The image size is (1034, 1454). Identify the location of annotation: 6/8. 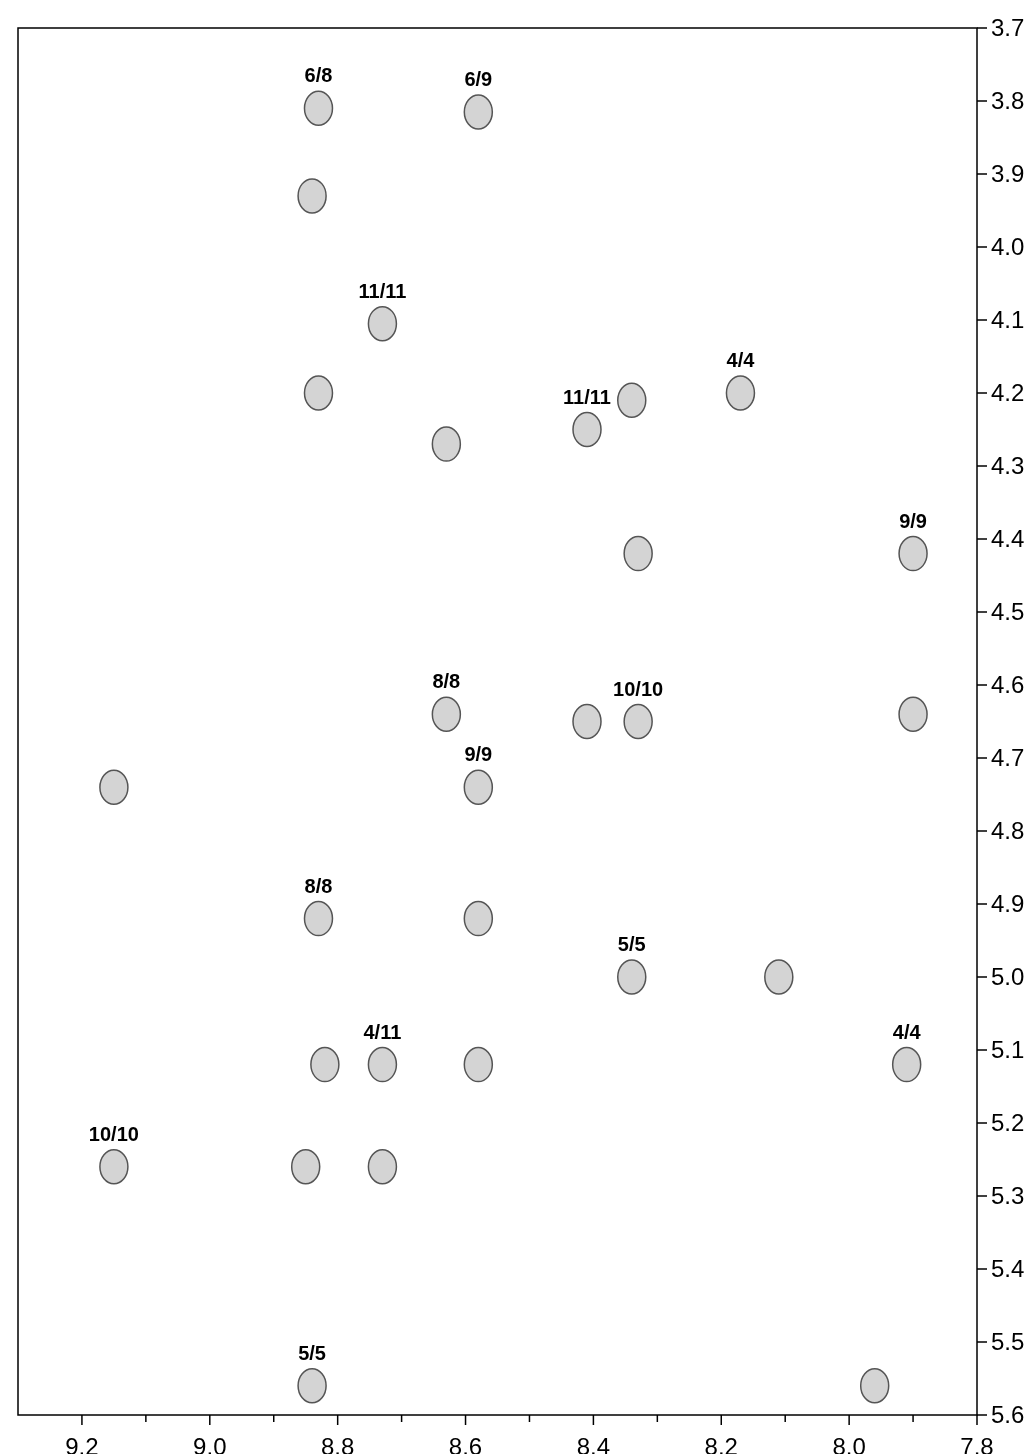
(318, 75).